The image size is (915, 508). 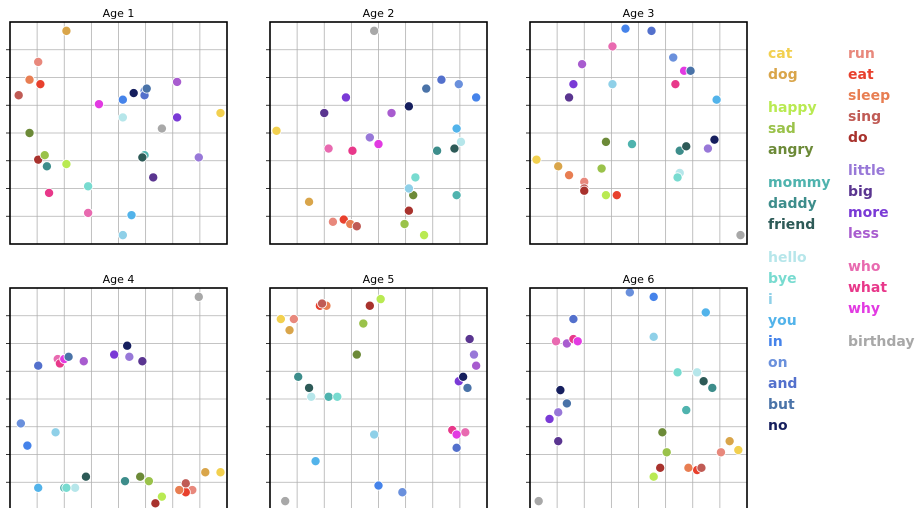 I want to click on point-dog, so click(x=309, y=201).